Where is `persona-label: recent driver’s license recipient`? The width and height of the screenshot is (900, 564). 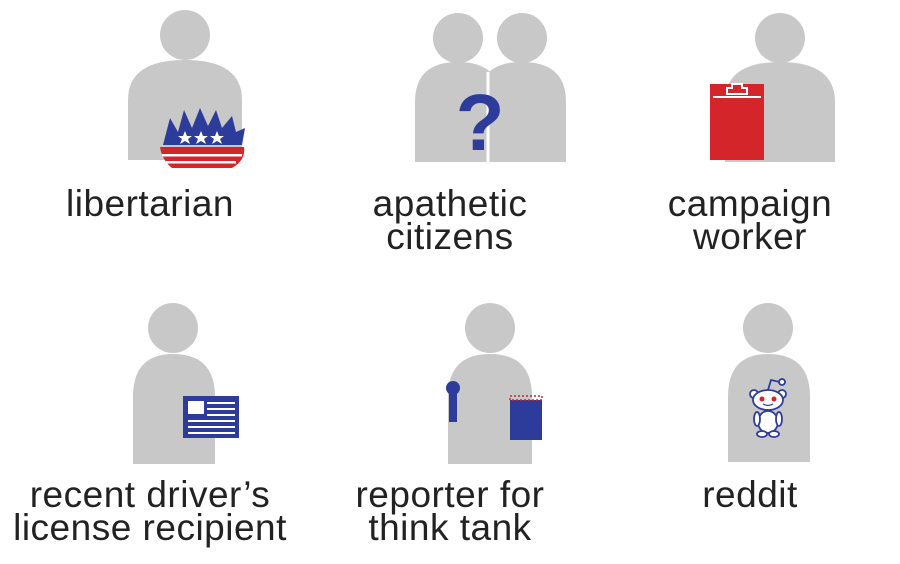
persona-label: recent driver’s license recipient is located at coordinates (150, 511).